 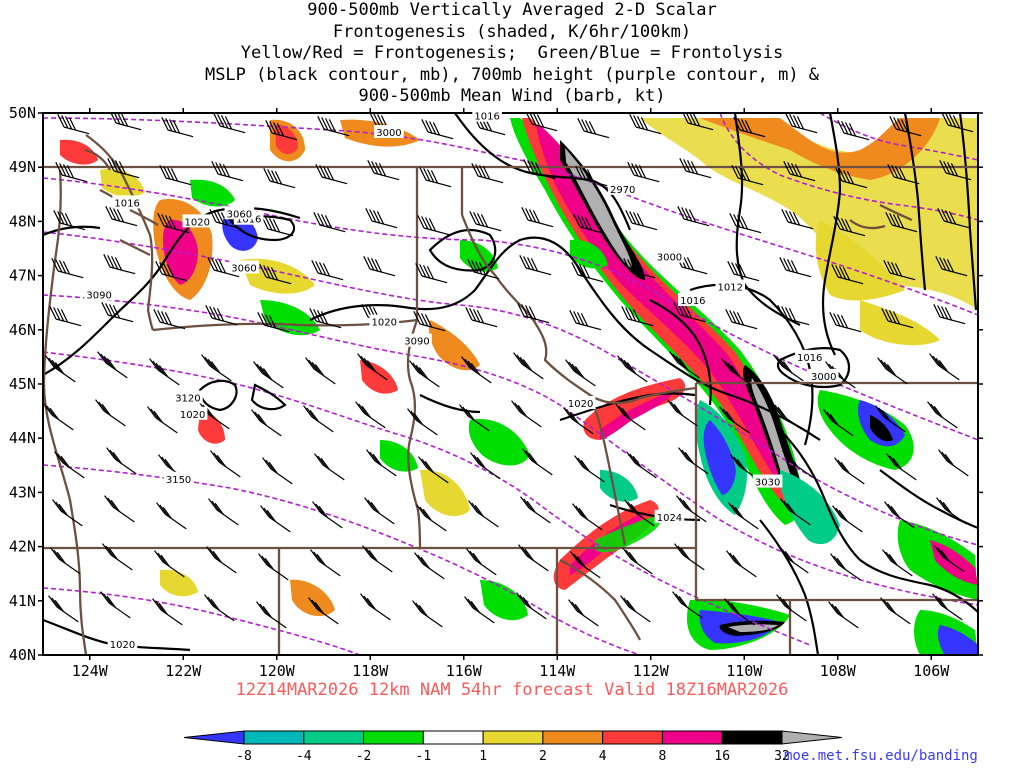 I want to click on lat-tick-label: 49N, so click(x=22, y=167).